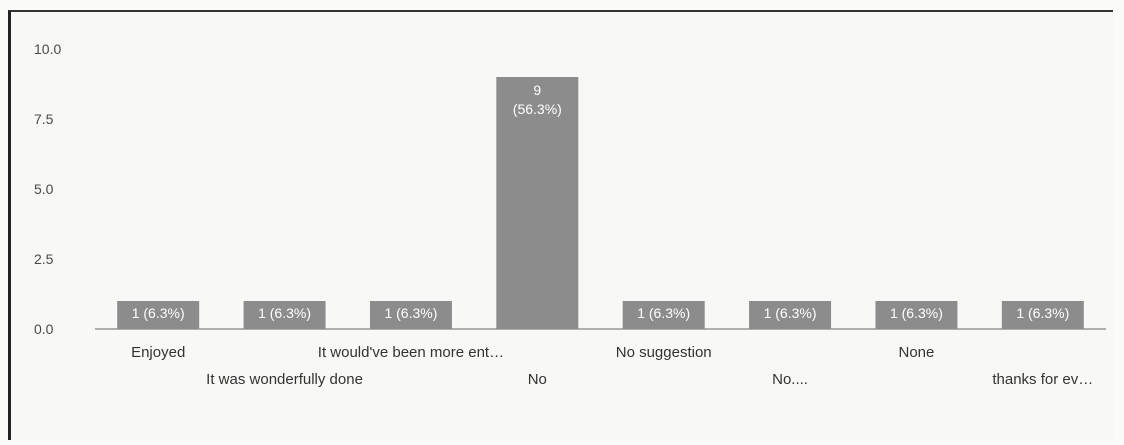 This screenshot has width=1124, height=445. Describe the element at coordinates (44, 259) in the screenshot. I see `y-tick-label: 2.5` at that location.